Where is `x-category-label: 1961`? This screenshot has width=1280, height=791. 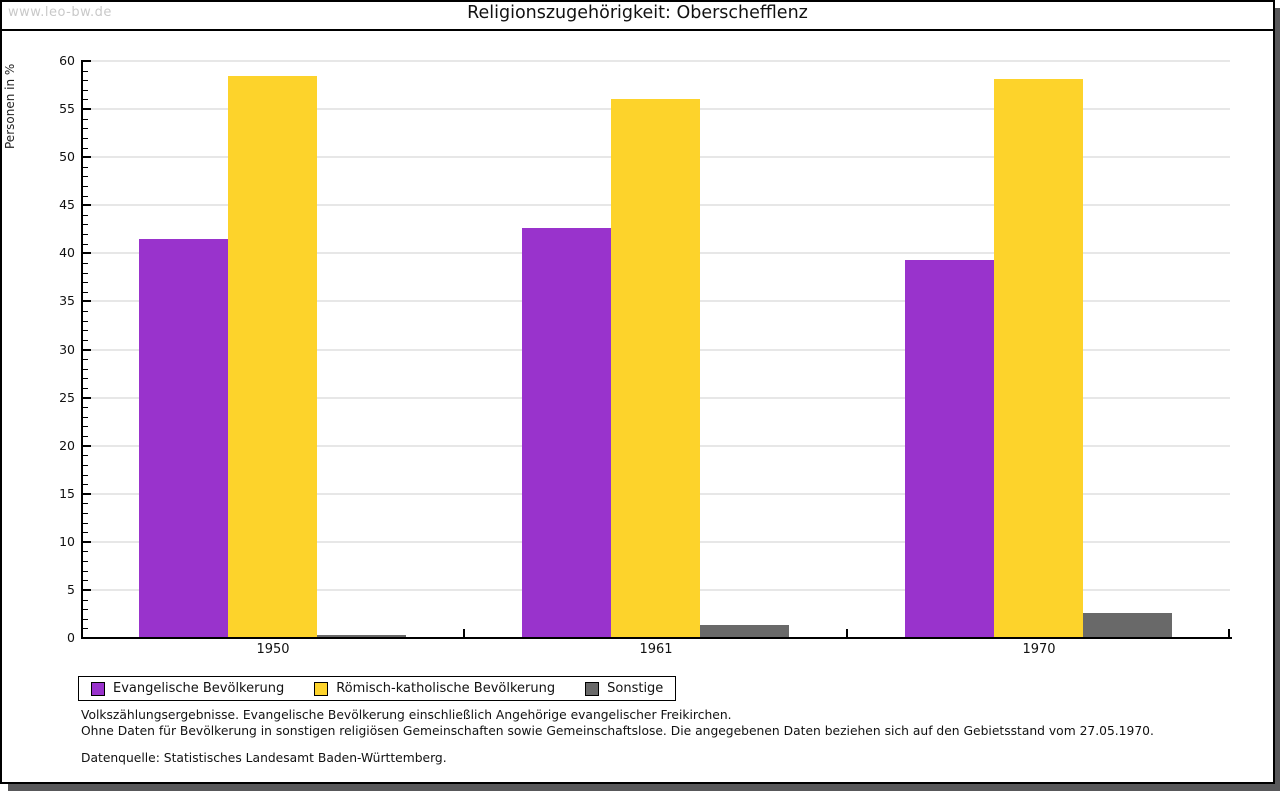 x-category-label: 1961 is located at coordinates (656, 649).